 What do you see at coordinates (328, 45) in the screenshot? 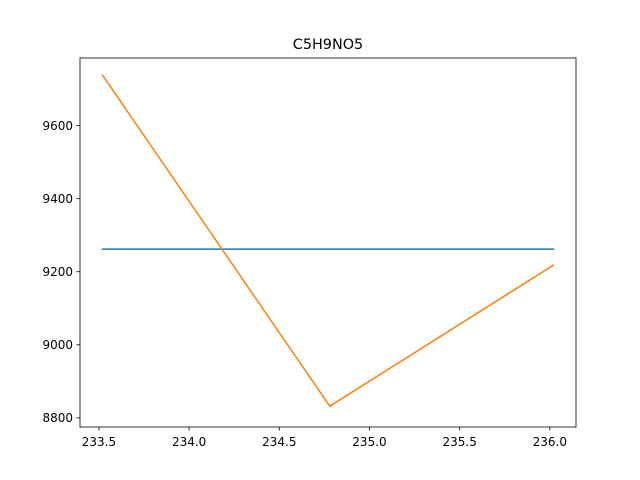
I see `chart-title: C5H9NO5` at bounding box center [328, 45].